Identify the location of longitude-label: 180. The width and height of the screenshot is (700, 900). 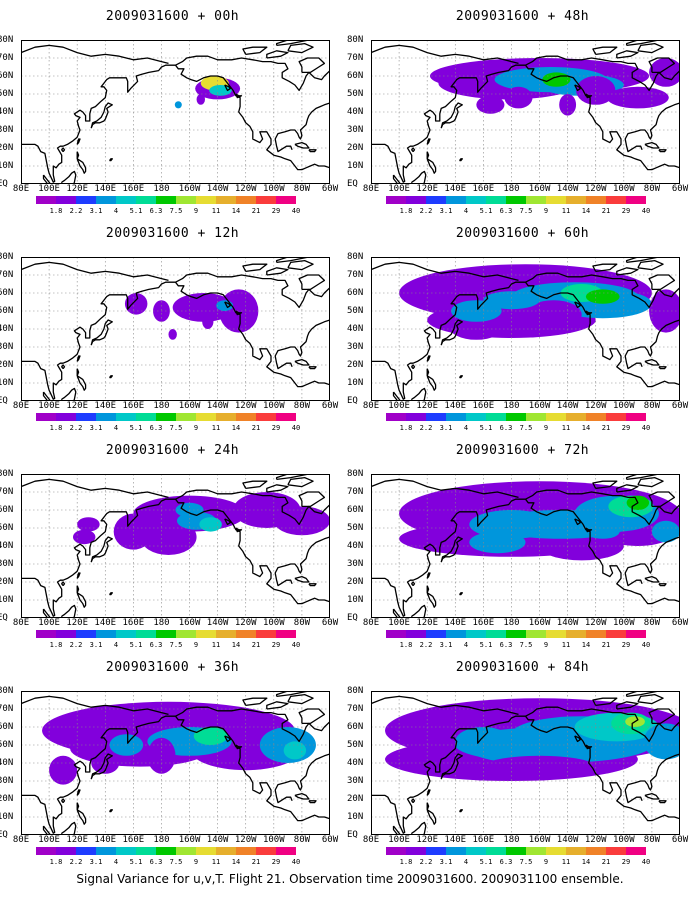
(161, 406).